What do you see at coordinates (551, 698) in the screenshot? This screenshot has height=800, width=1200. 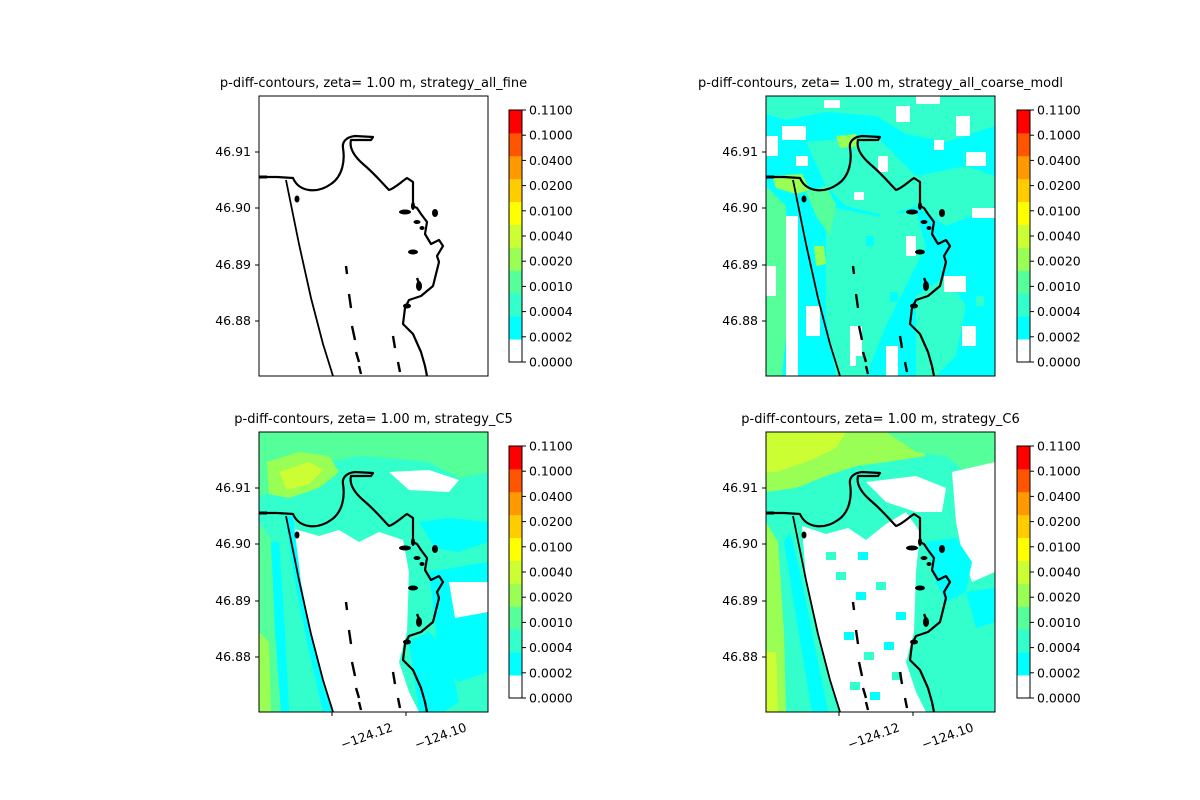 I see `colorbar-tick-label: 0.0000` at bounding box center [551, 698].